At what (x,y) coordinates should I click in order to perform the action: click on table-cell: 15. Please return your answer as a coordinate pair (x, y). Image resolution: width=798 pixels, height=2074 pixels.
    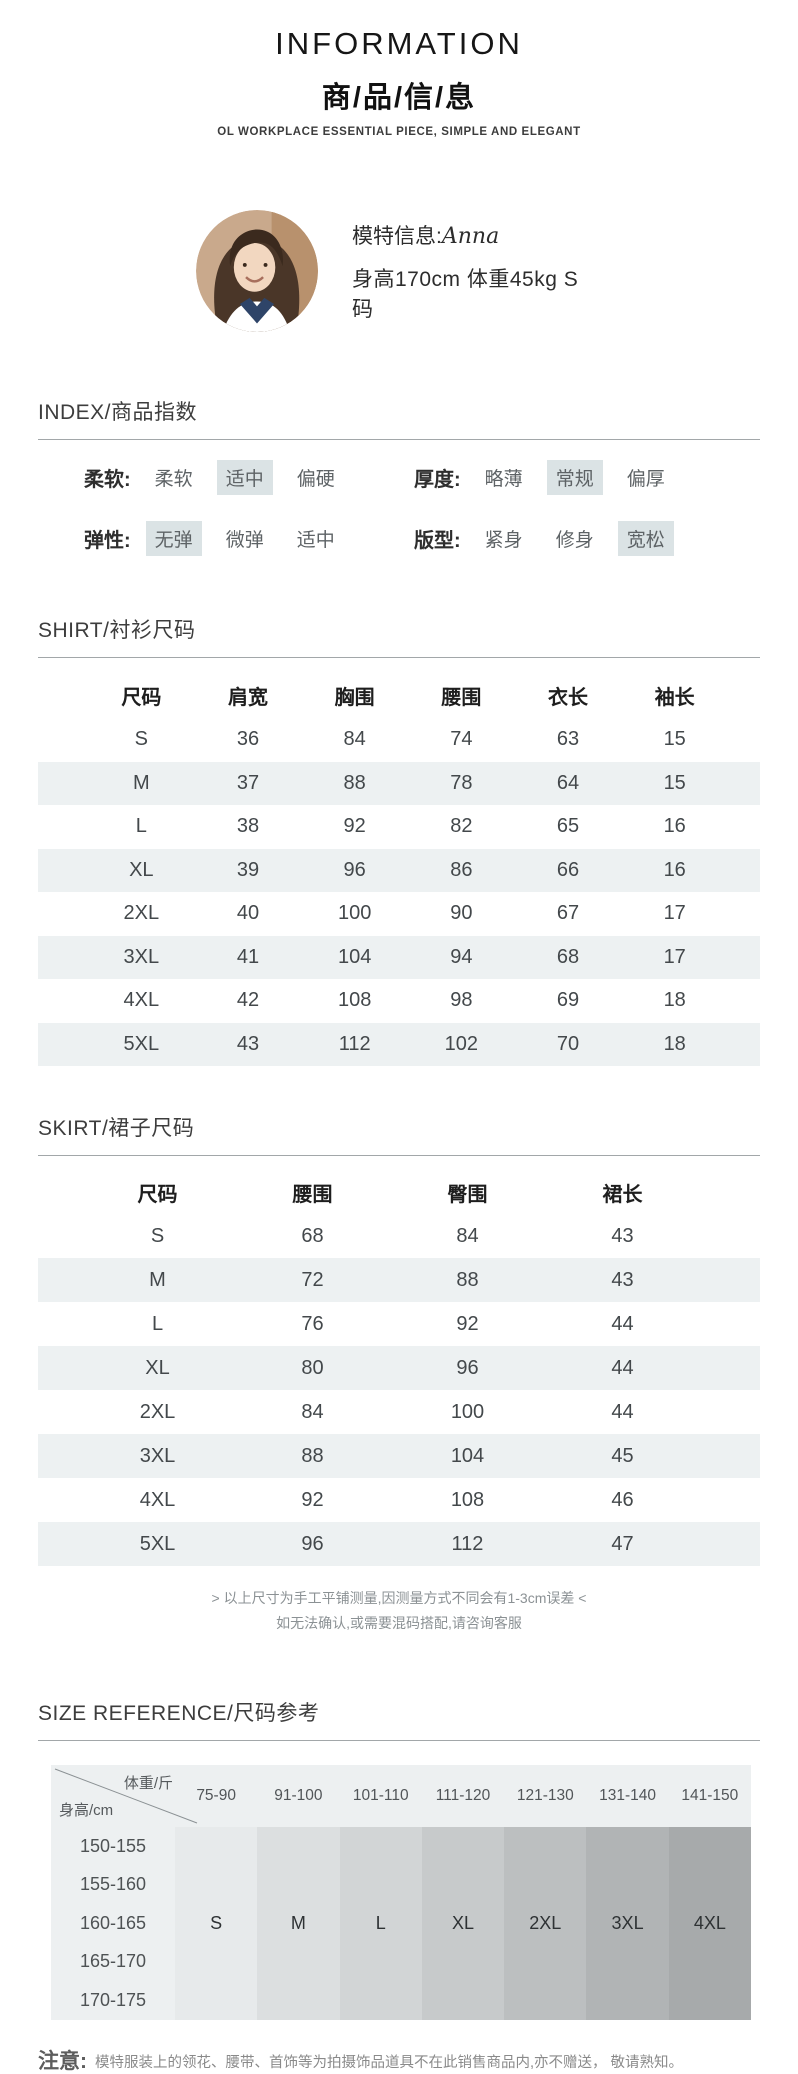
    Looking at the image, I should click on (674, 783).